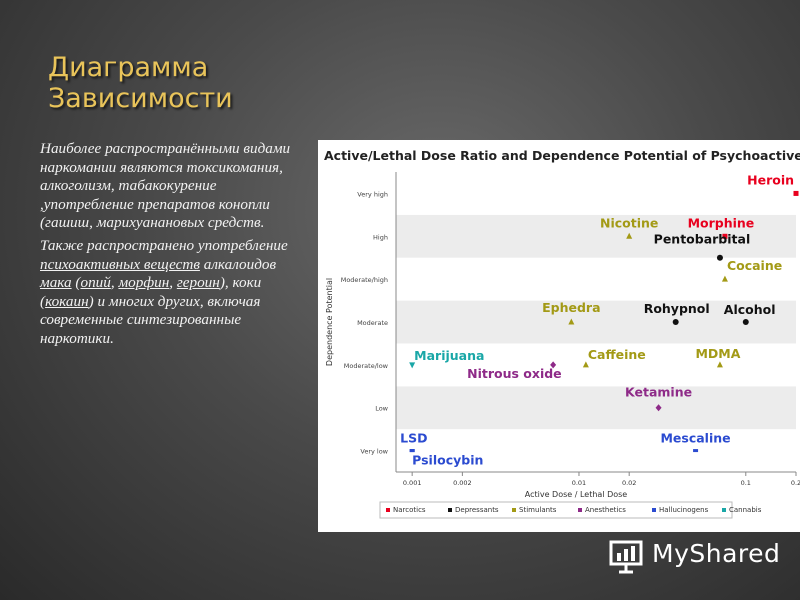 This screenshot has width=800, height=600. I want to click on p2-text-d: ,, so click(114, 283).